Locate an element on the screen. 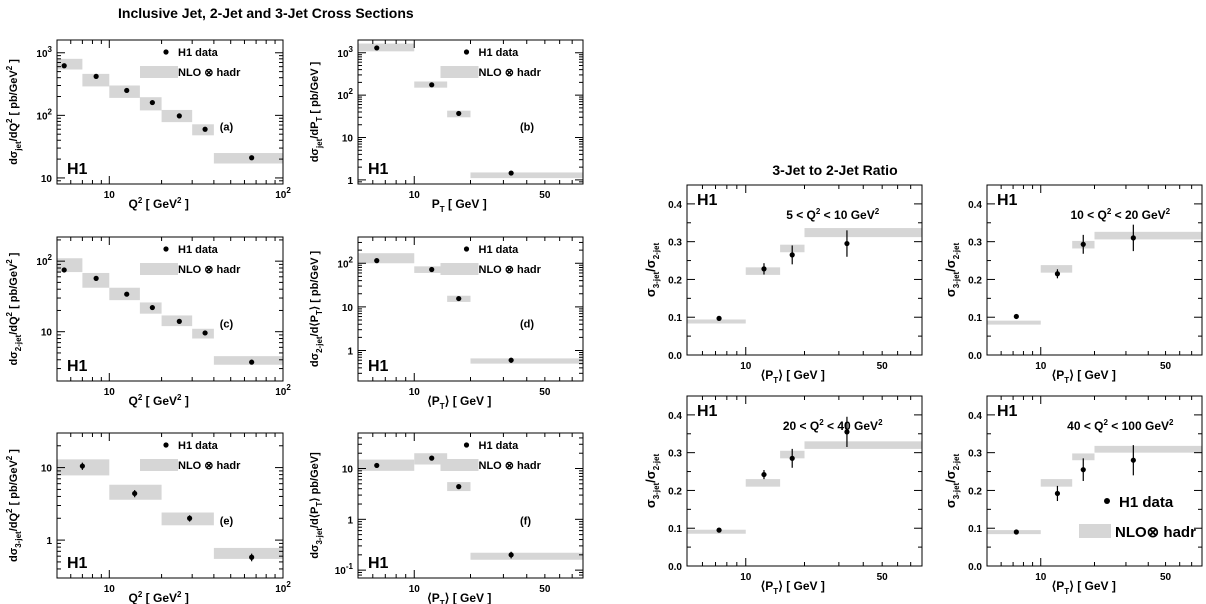 The image size is (1206, 604). panel-label: (a) is located at coordinates (227, 128).